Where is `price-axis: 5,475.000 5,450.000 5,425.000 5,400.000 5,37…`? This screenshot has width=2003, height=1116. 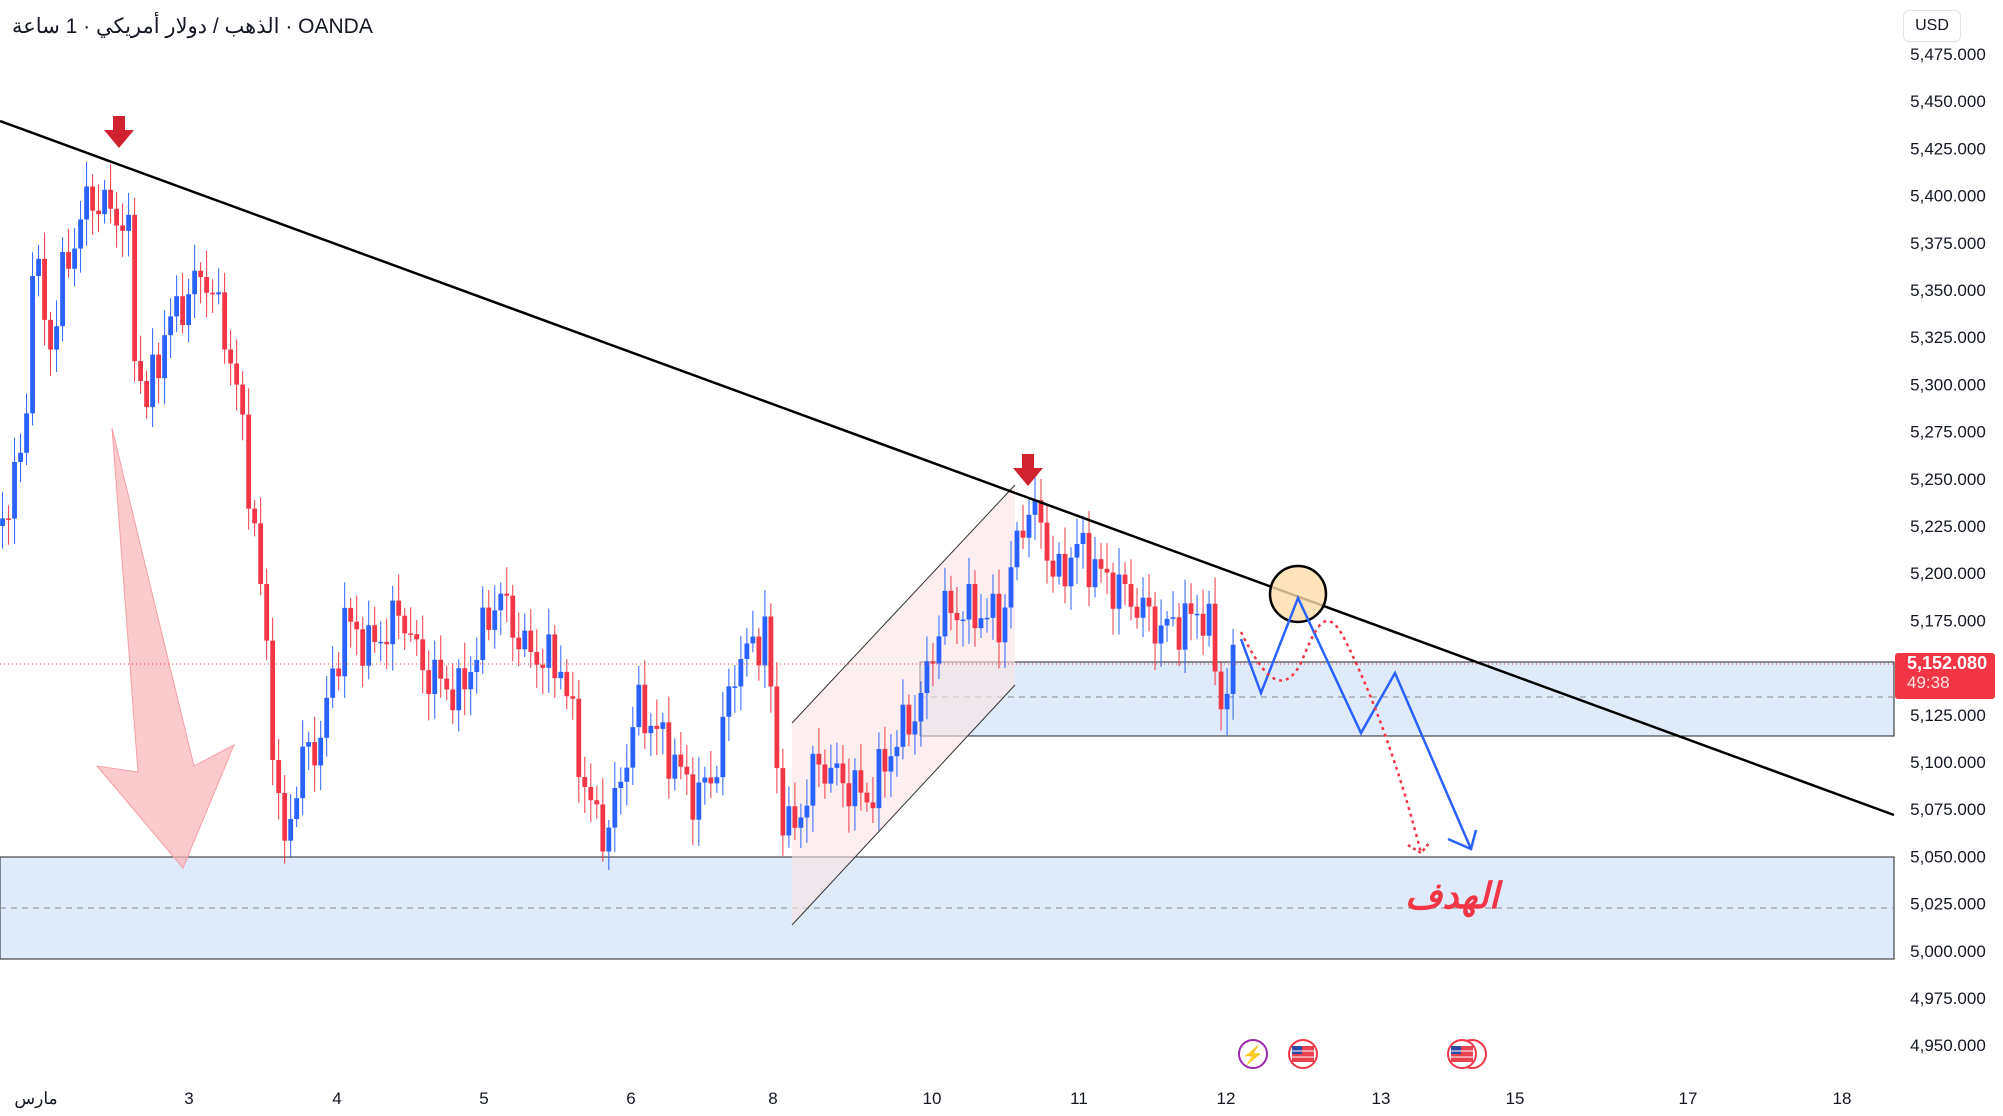
price-axis: 5,475.000 5,450.000 5,425.000 5,400.000 5,37… is located at coordinates (1948, 550).